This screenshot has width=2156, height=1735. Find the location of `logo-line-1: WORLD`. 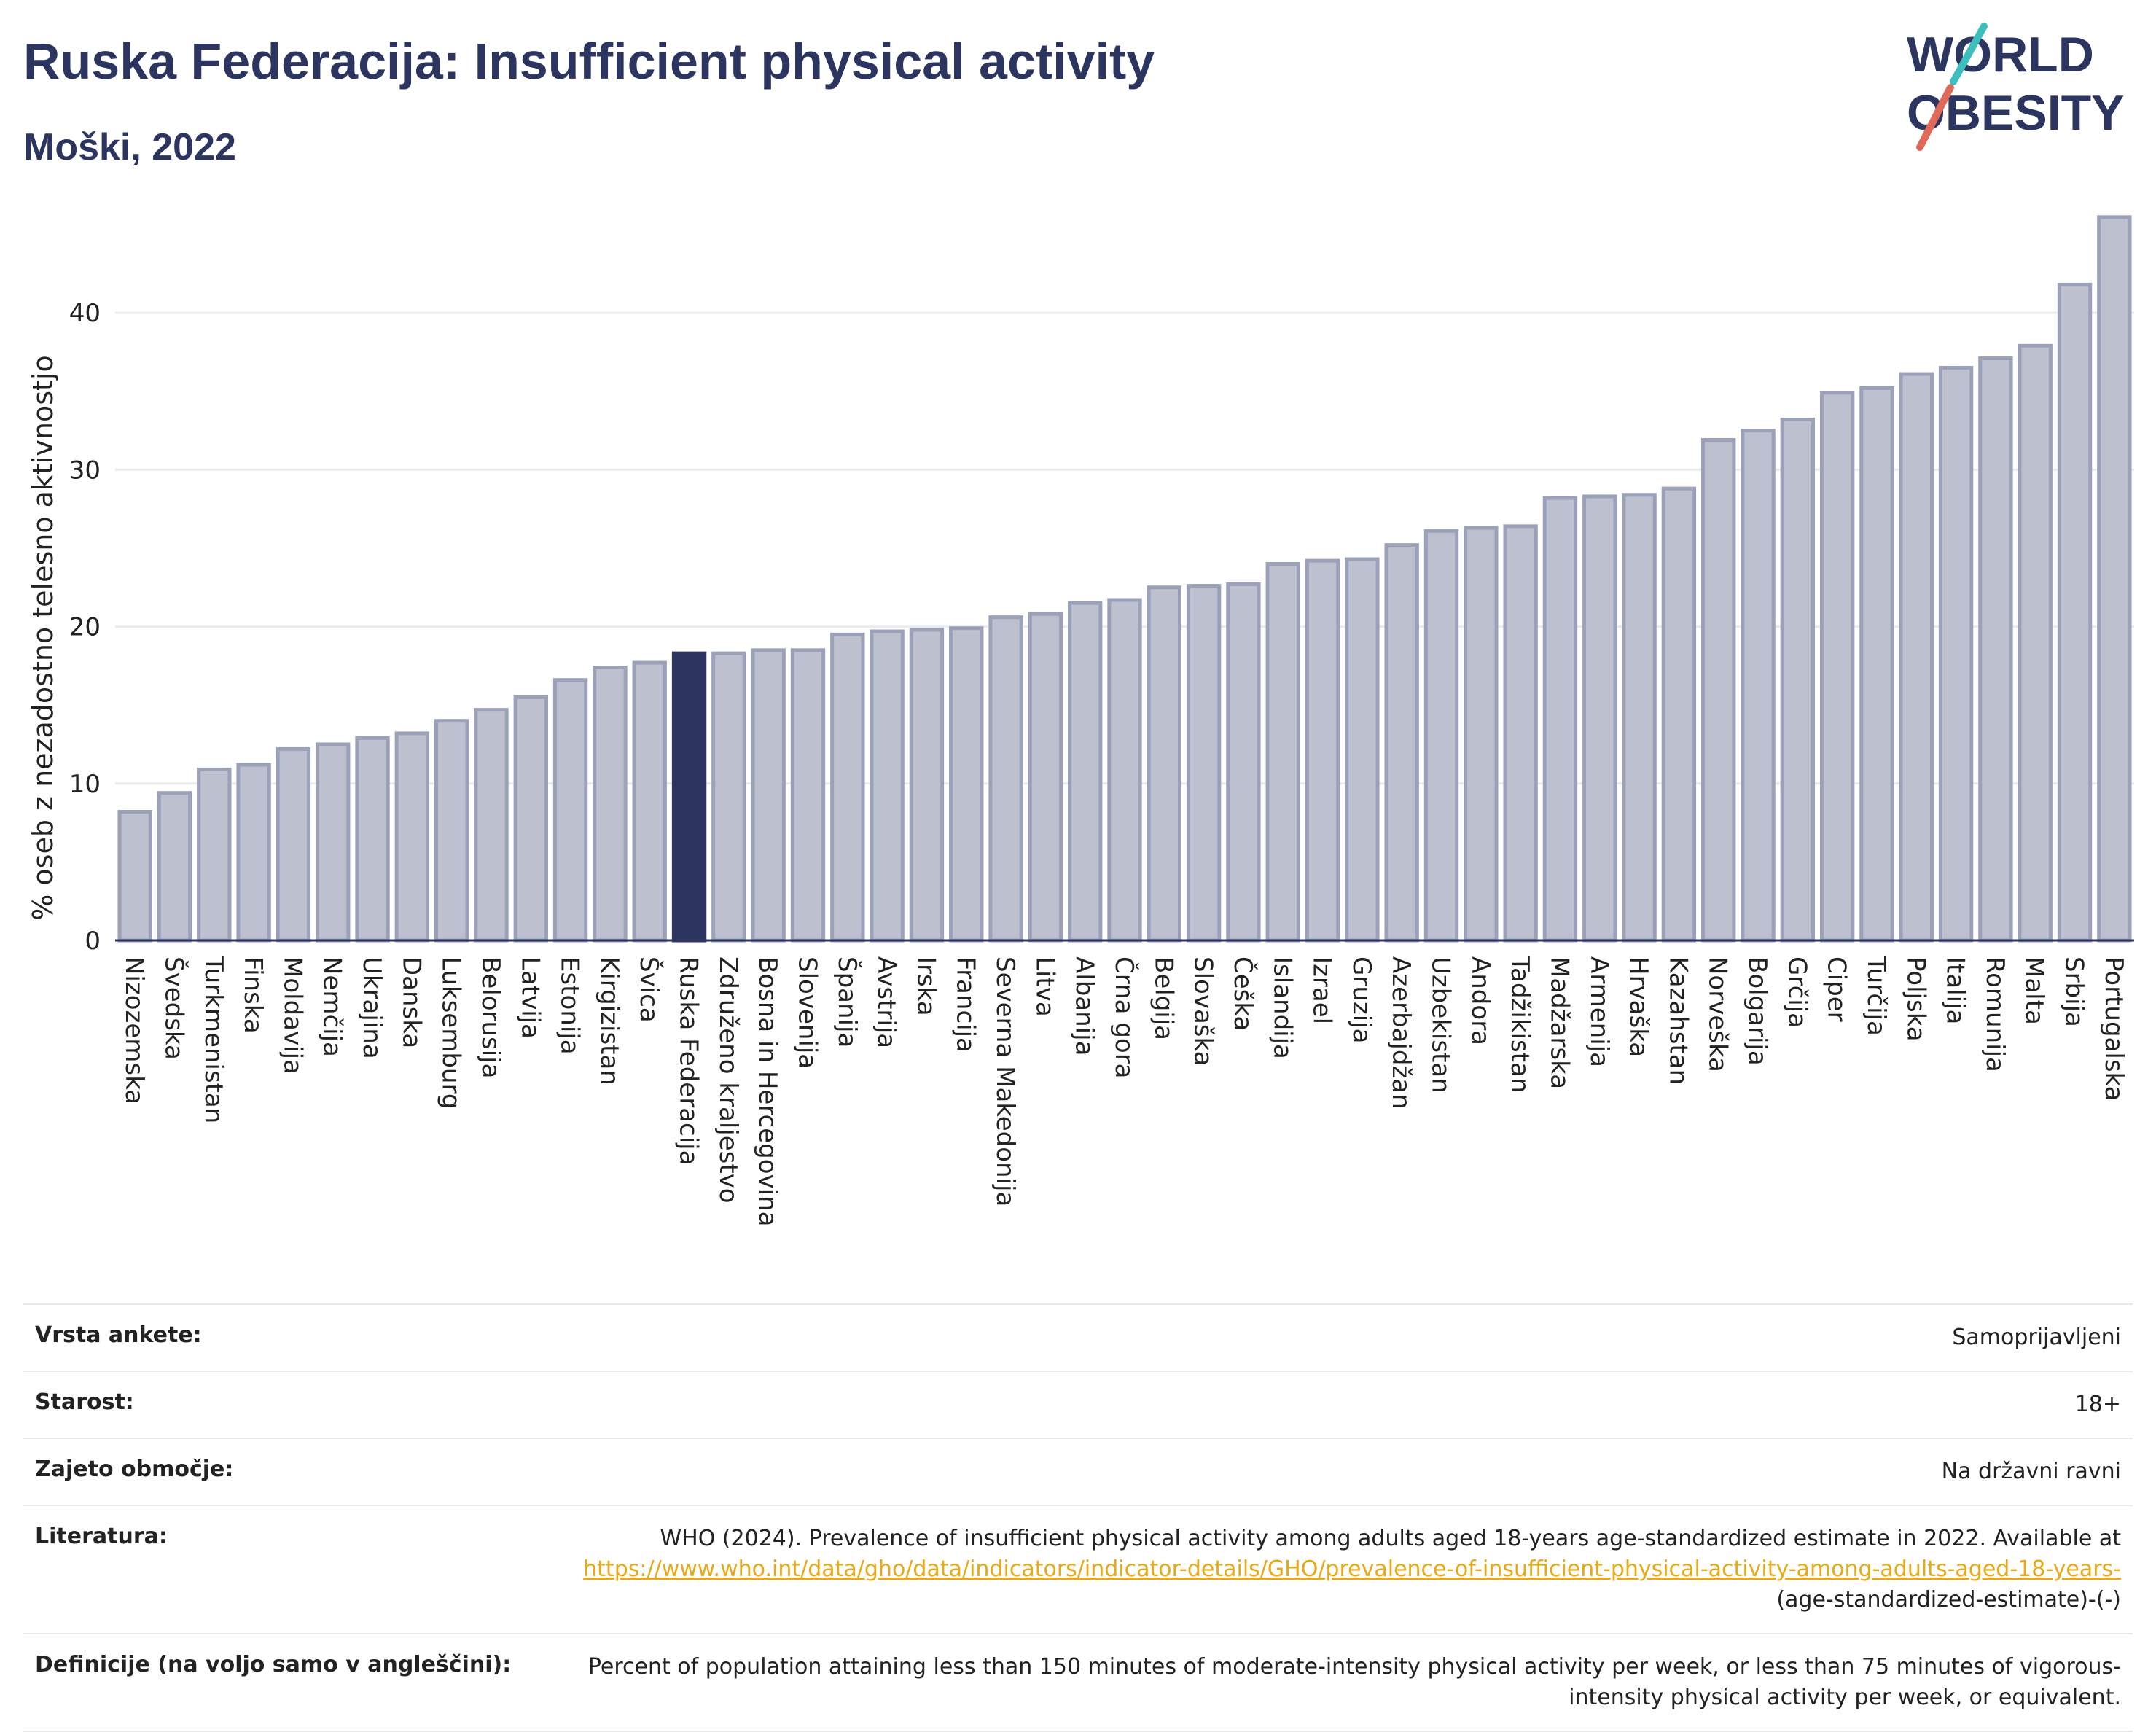

logo-line-1: WORLD is located at coordinates (2000, 54).